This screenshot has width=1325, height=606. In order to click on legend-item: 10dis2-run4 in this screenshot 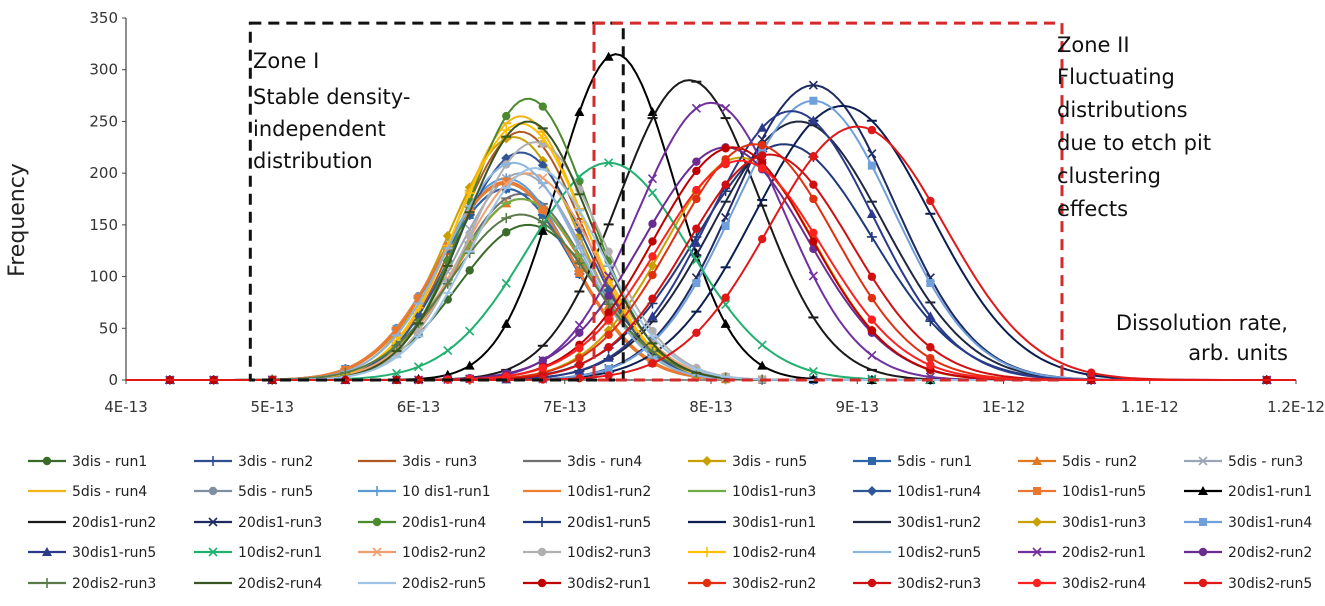, I will do `click(752, 553)`.